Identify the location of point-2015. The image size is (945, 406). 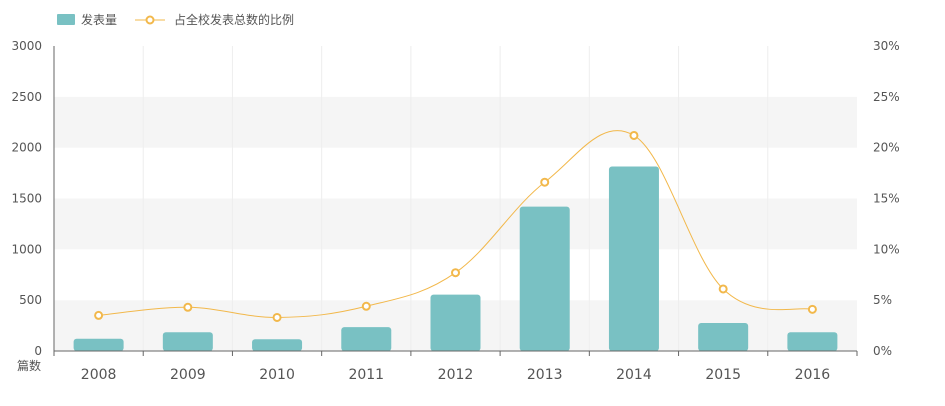
(723, 289).